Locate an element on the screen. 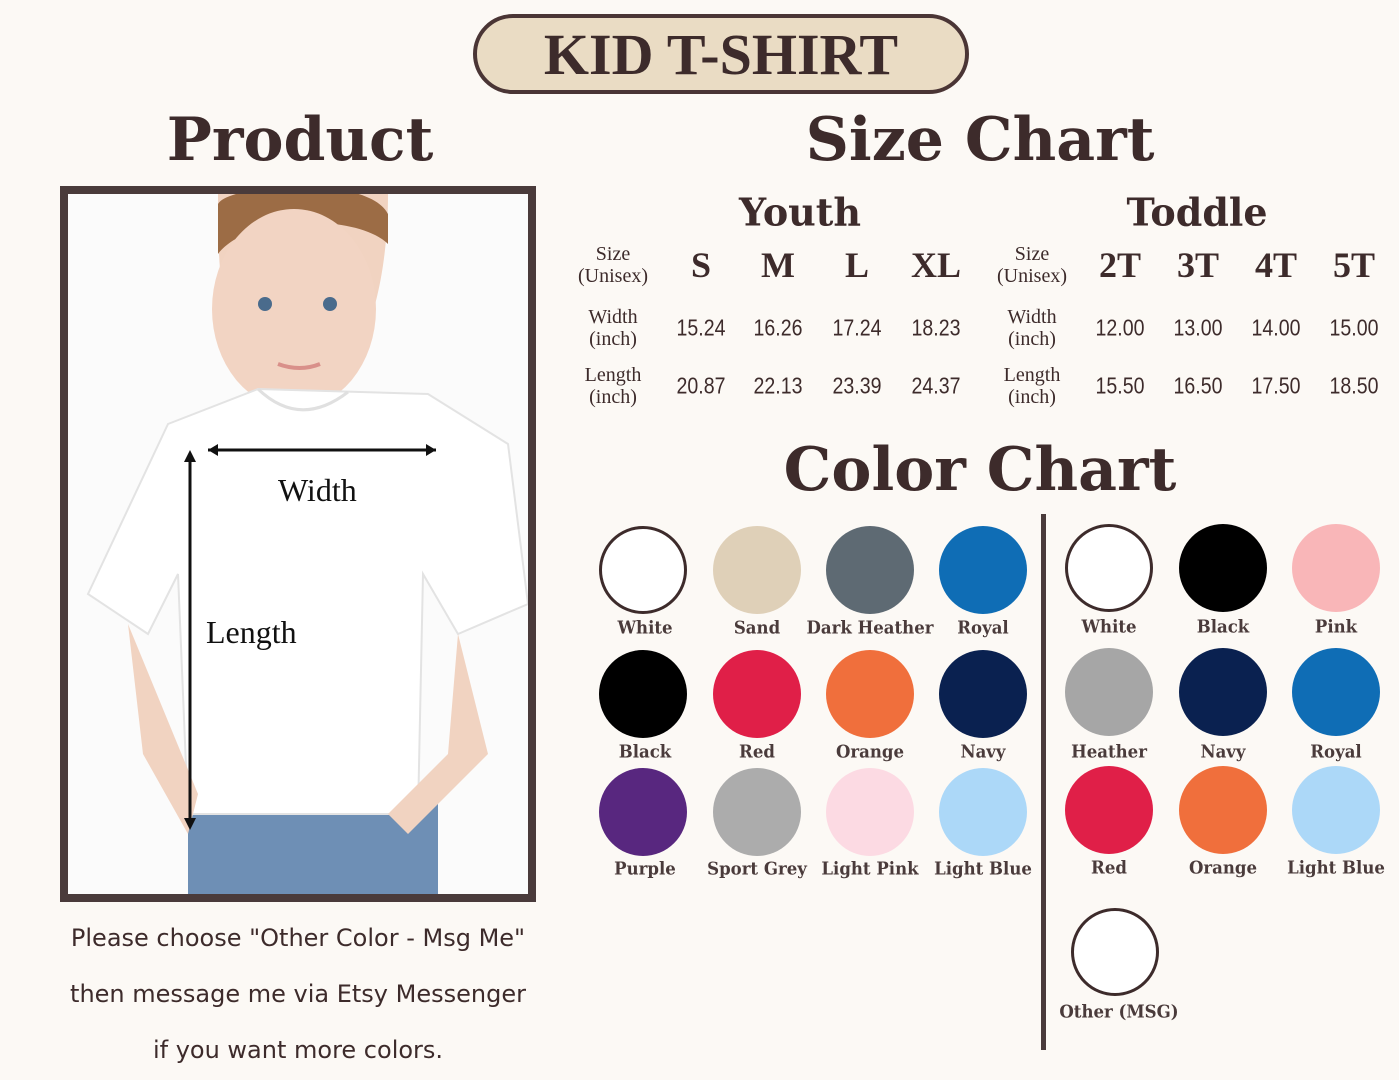 The width and height of the screenshot is (1399, 1080). product-heading: Product is located at coordinates (300, 140).